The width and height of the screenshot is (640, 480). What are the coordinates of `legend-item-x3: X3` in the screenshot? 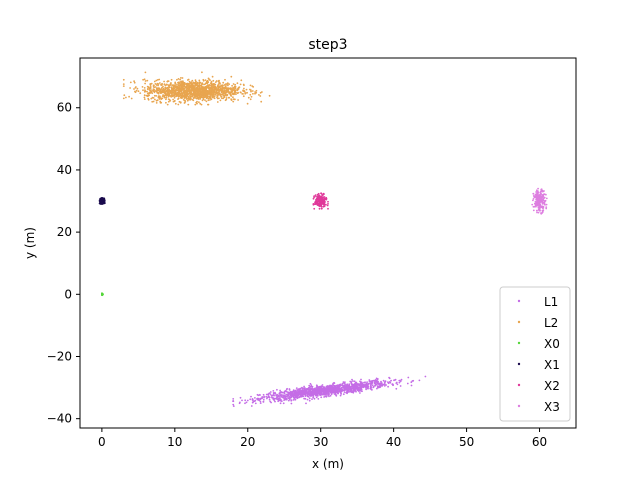 It's located at (538, 407).